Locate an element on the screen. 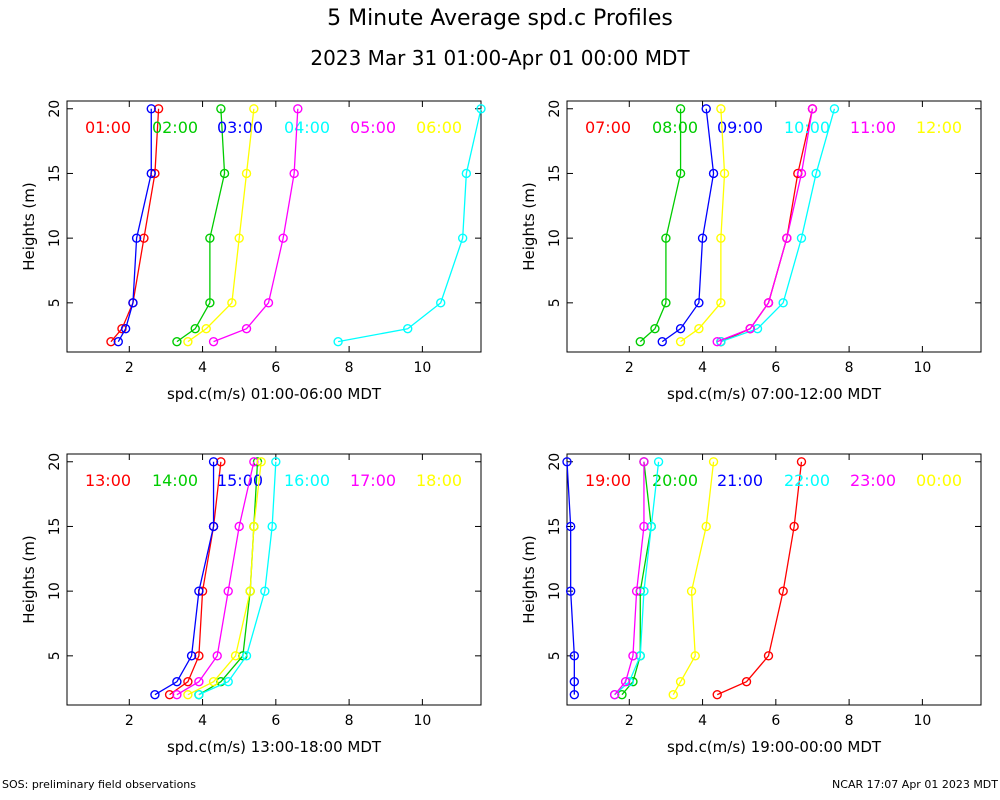  y-tick-label: 20 is located at coordinates (55, 462).